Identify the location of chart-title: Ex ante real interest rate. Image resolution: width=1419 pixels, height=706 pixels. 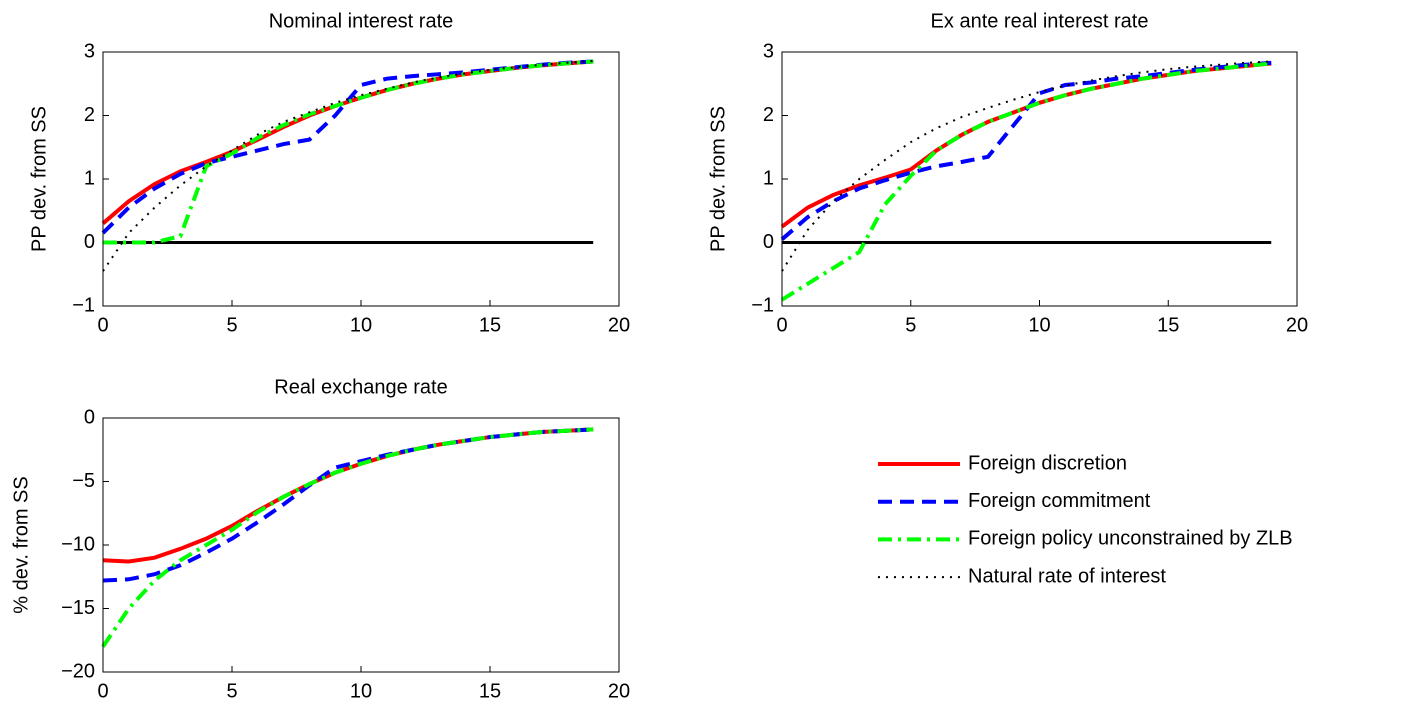
(1040, 21).